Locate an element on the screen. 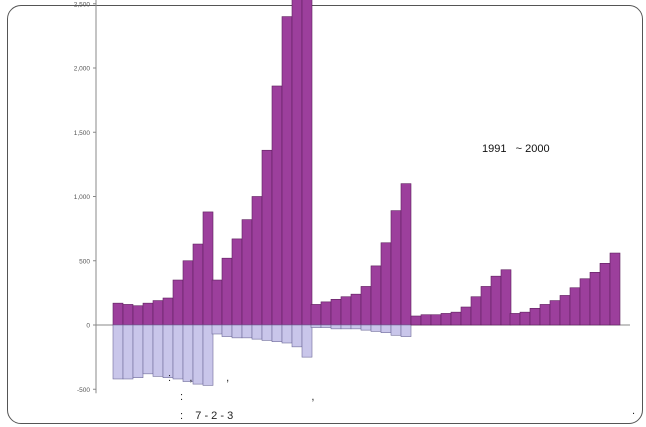 The image size is (646, 427). source-note-line-1: : , , is located at coordinates (199, 378).